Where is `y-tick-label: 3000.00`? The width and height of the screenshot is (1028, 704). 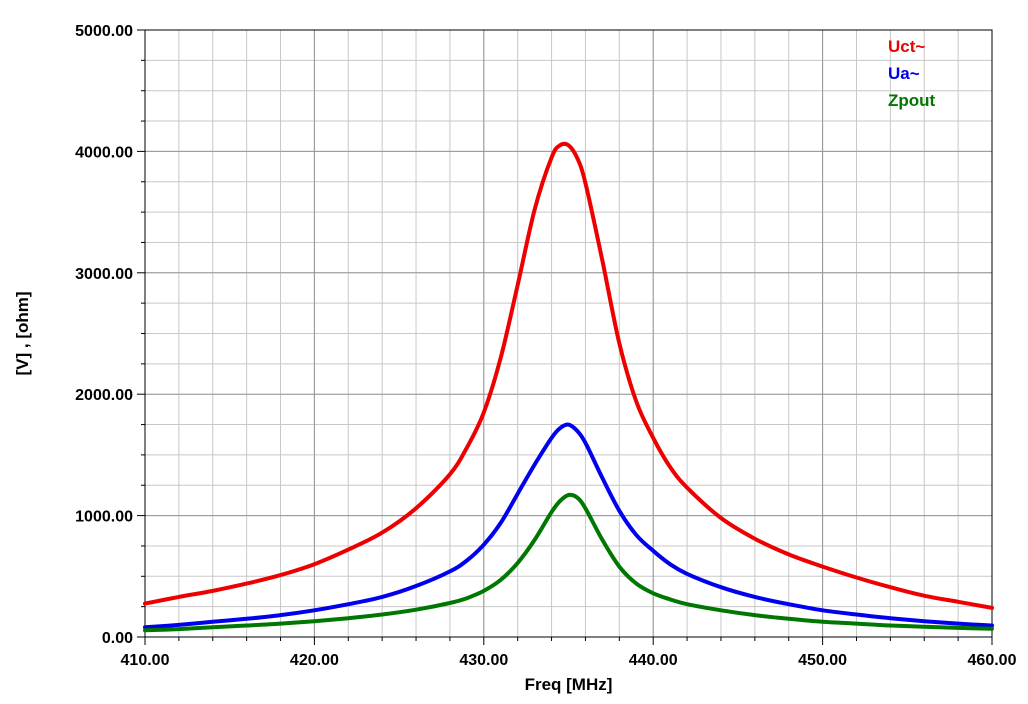
y-tick-label: 3000.00 is located at coordinates (104, 274).